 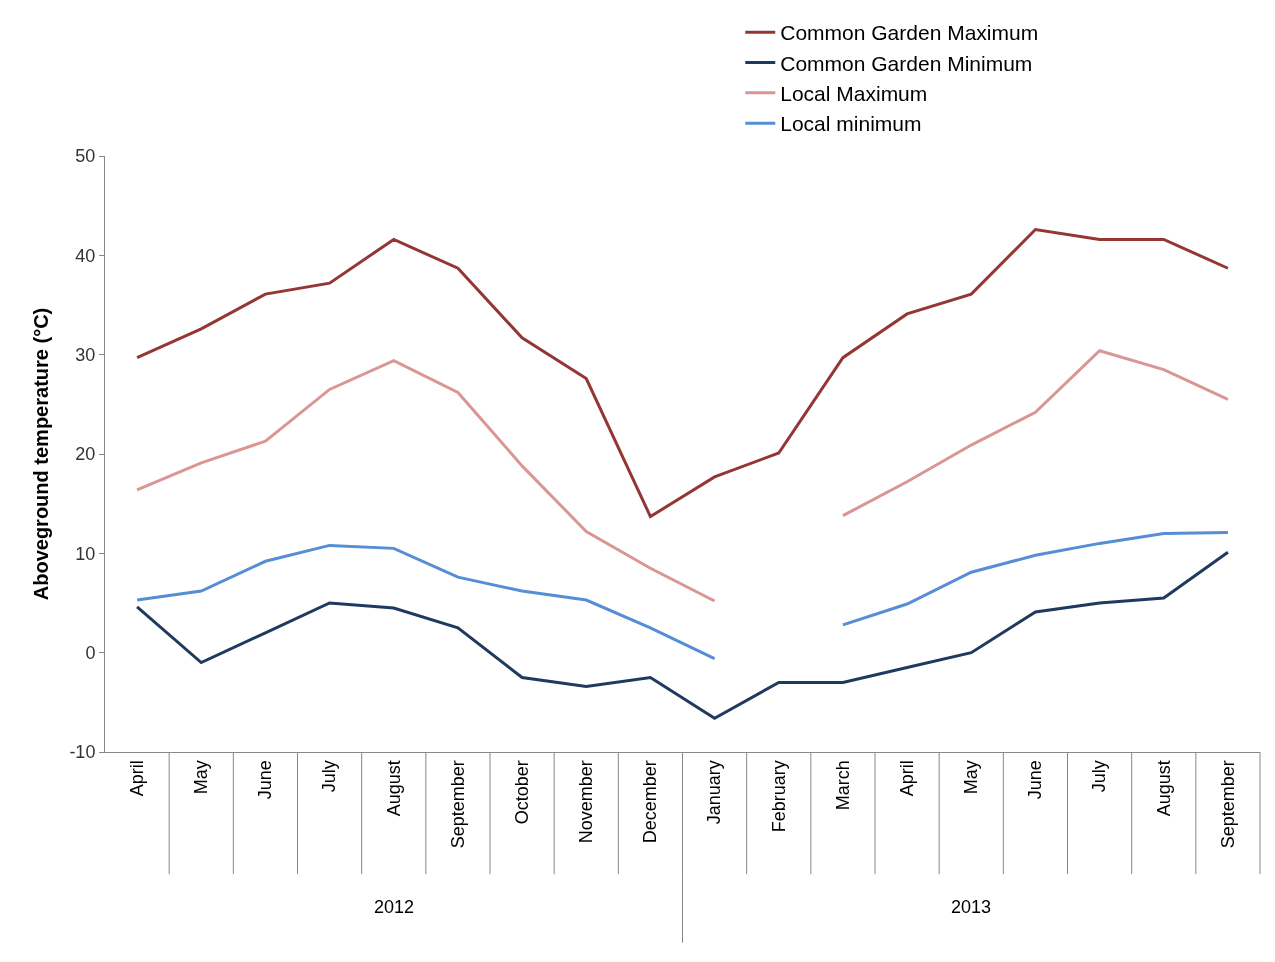 What do you see at coordinates (85, 255) in the screenshot?
I see `y-tick-label: 40` at bounding box center [85, 255].